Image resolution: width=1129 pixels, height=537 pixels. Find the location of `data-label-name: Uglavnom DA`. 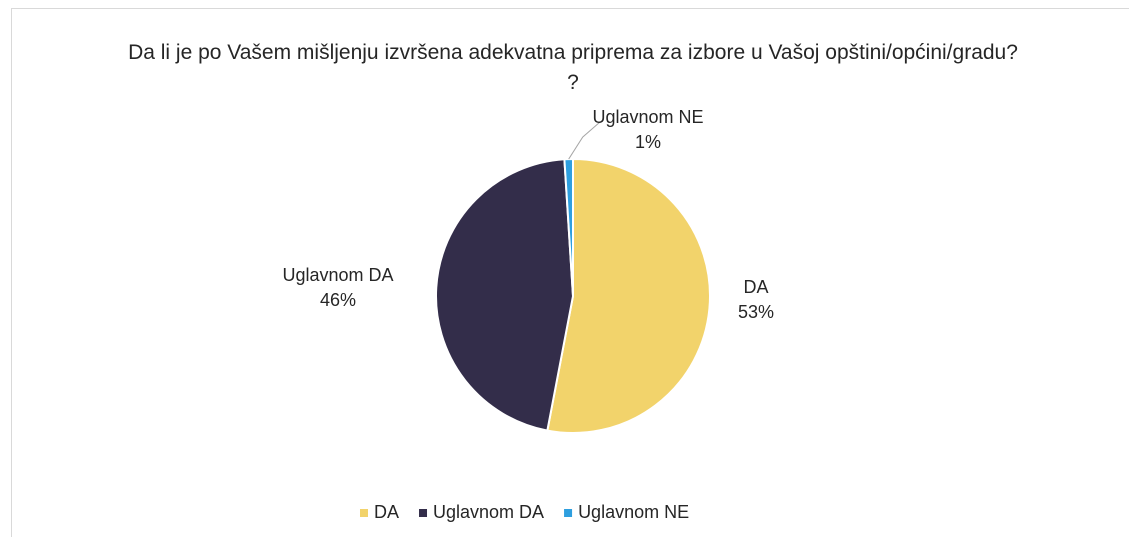

data-label-name: Uglavnom DA is located at coordinates (337, 275).